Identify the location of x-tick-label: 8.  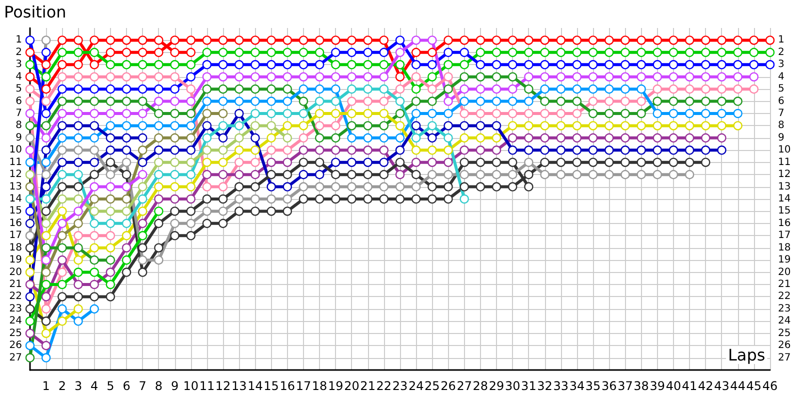
(158, 386).